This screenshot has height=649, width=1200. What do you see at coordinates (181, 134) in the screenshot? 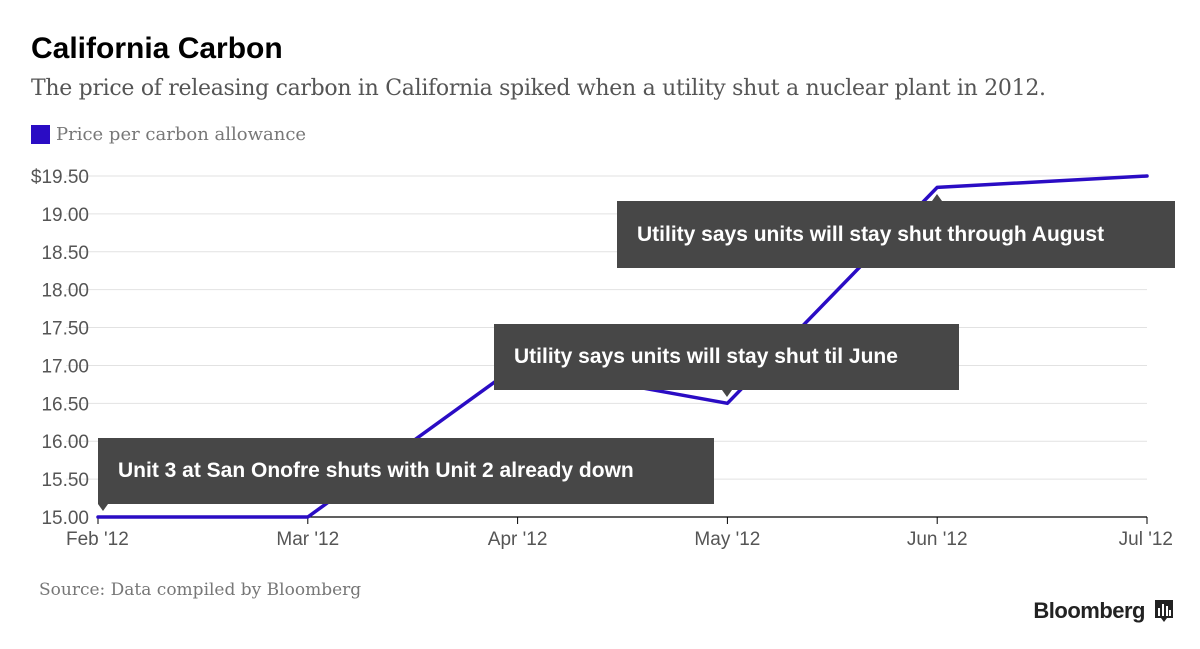
I see `legend-label: Price per carbon allowance` at bounding box center [181, 134].